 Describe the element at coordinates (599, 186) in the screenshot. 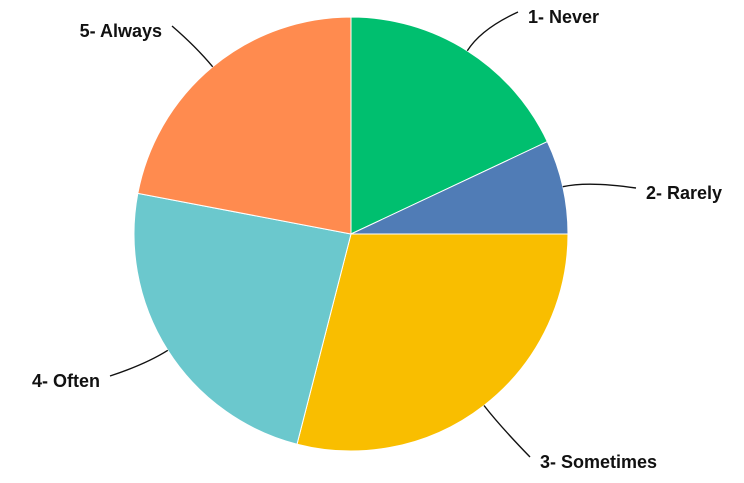

I see `leader-line-2-rarely` at that location.